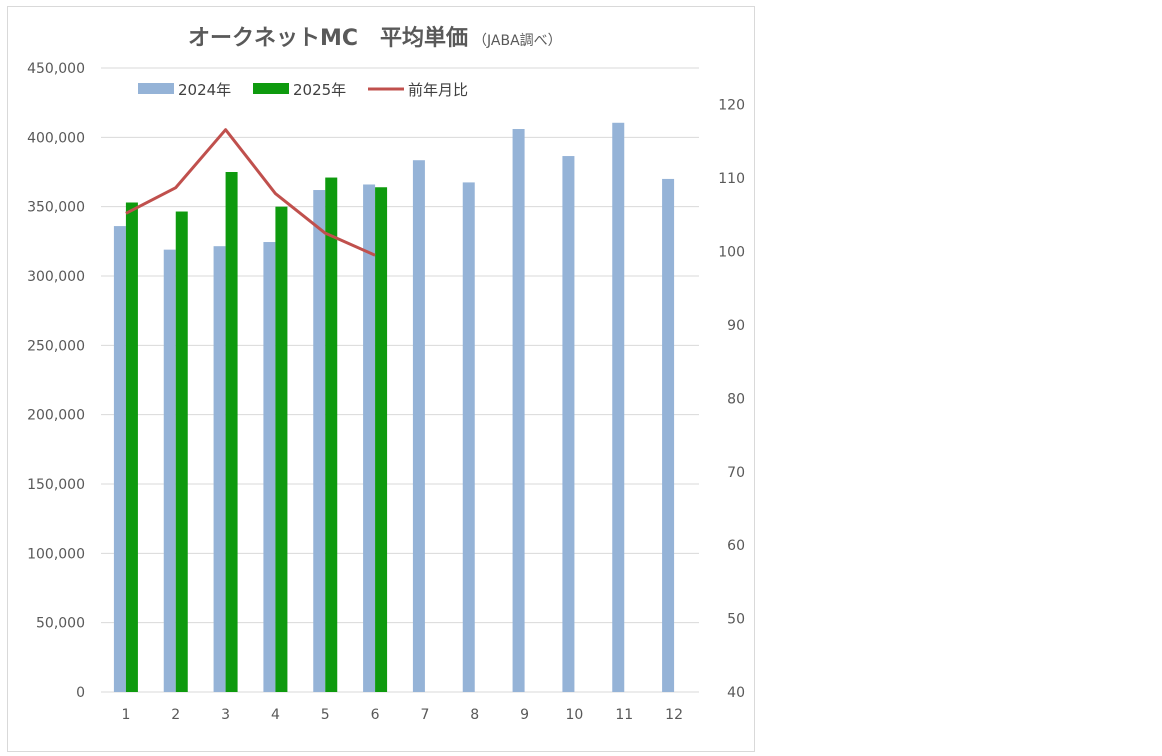 This screenshot has height=756, width=1162. I want to click on bar-2024年-3, so click(219, 469).